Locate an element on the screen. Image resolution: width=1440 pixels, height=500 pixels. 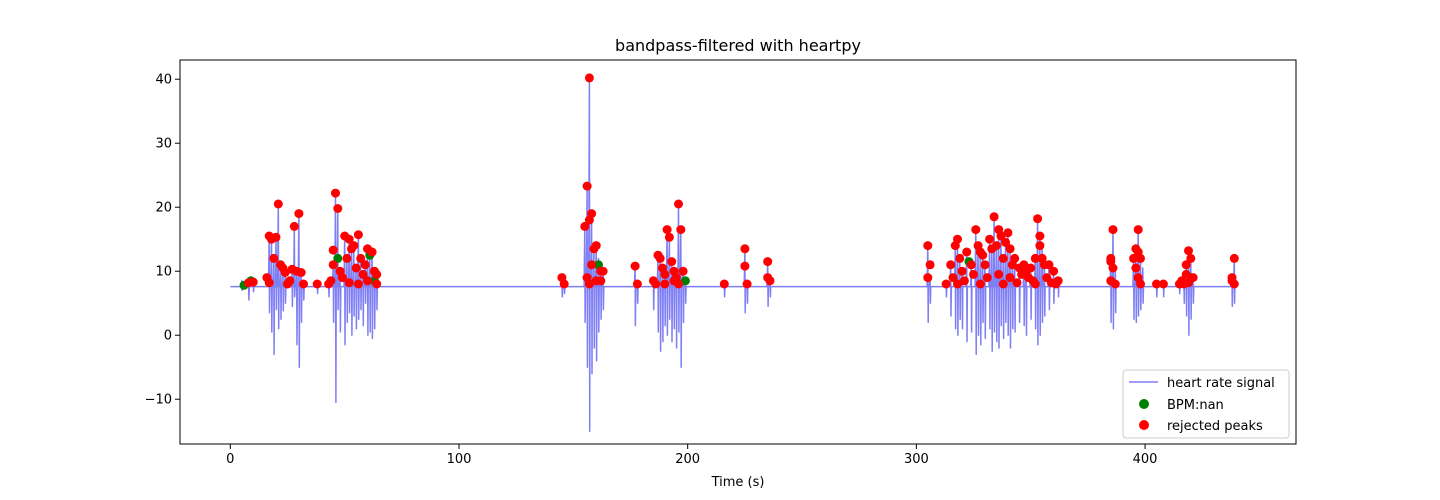
x-axis: 0 100 200 300 400 is located at coordinates (691, 455).